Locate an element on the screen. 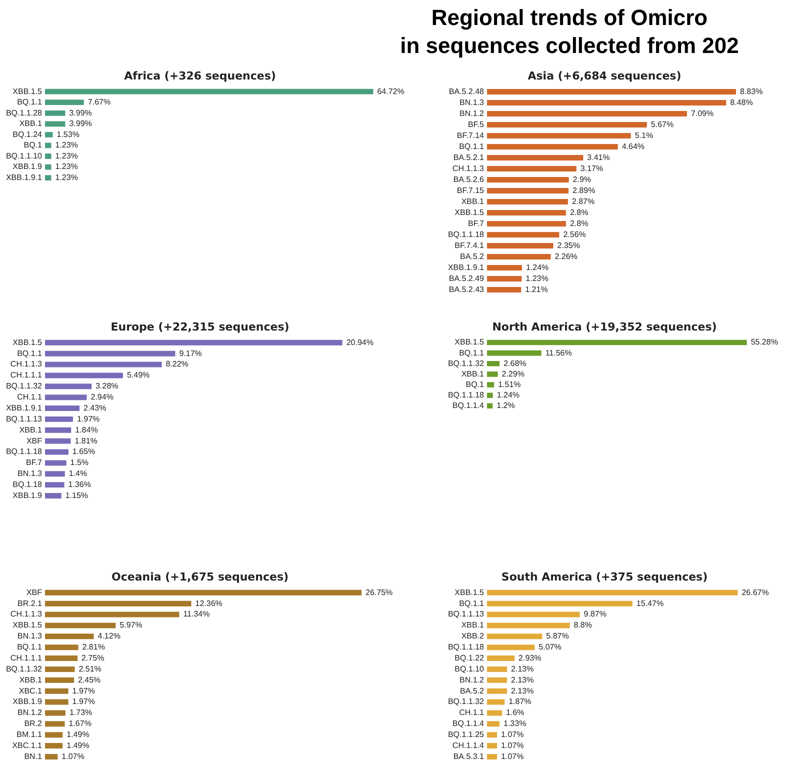 The image size is (809, 770). chart-title: Europe (+22,315 sequences) is located at coordinates (200, 327).